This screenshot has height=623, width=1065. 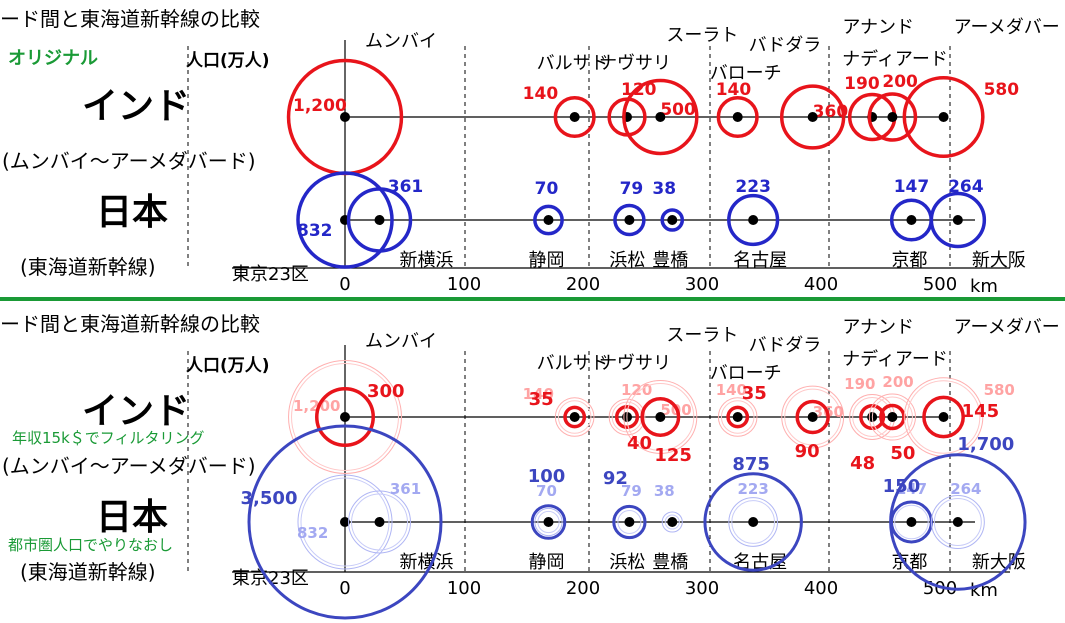 I want to click on x-tick-label: 400, so click(x=821, y=284).